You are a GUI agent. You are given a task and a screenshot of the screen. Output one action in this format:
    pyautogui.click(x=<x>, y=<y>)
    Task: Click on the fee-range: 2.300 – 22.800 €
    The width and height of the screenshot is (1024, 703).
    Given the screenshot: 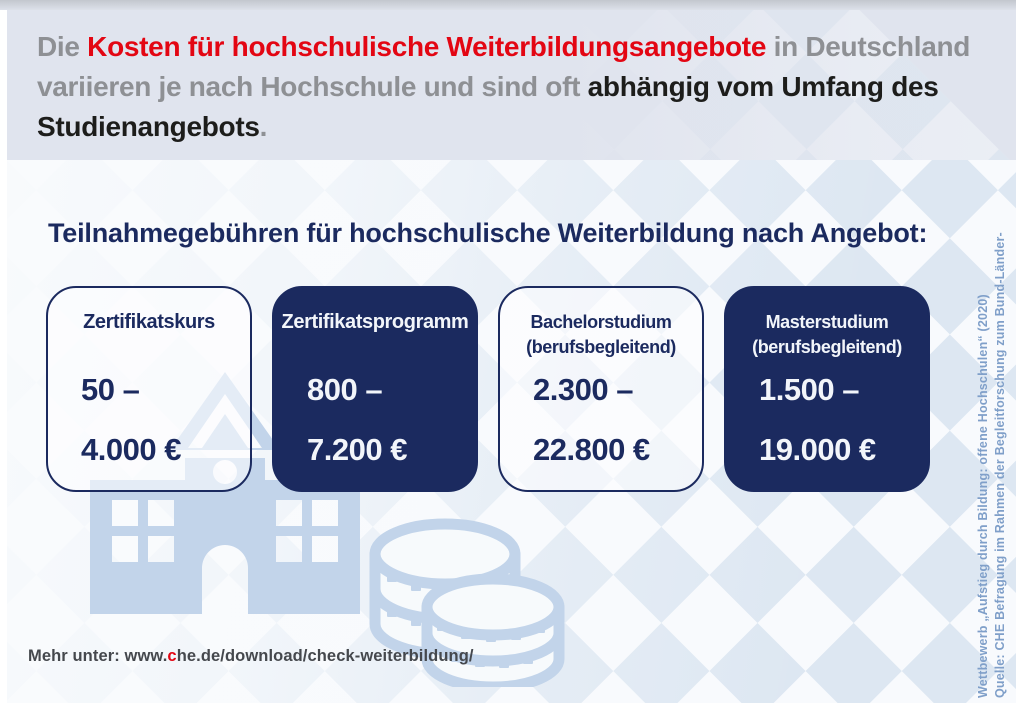 What is the action you would take?
    pyautogui.click(x=601, y=420)
    